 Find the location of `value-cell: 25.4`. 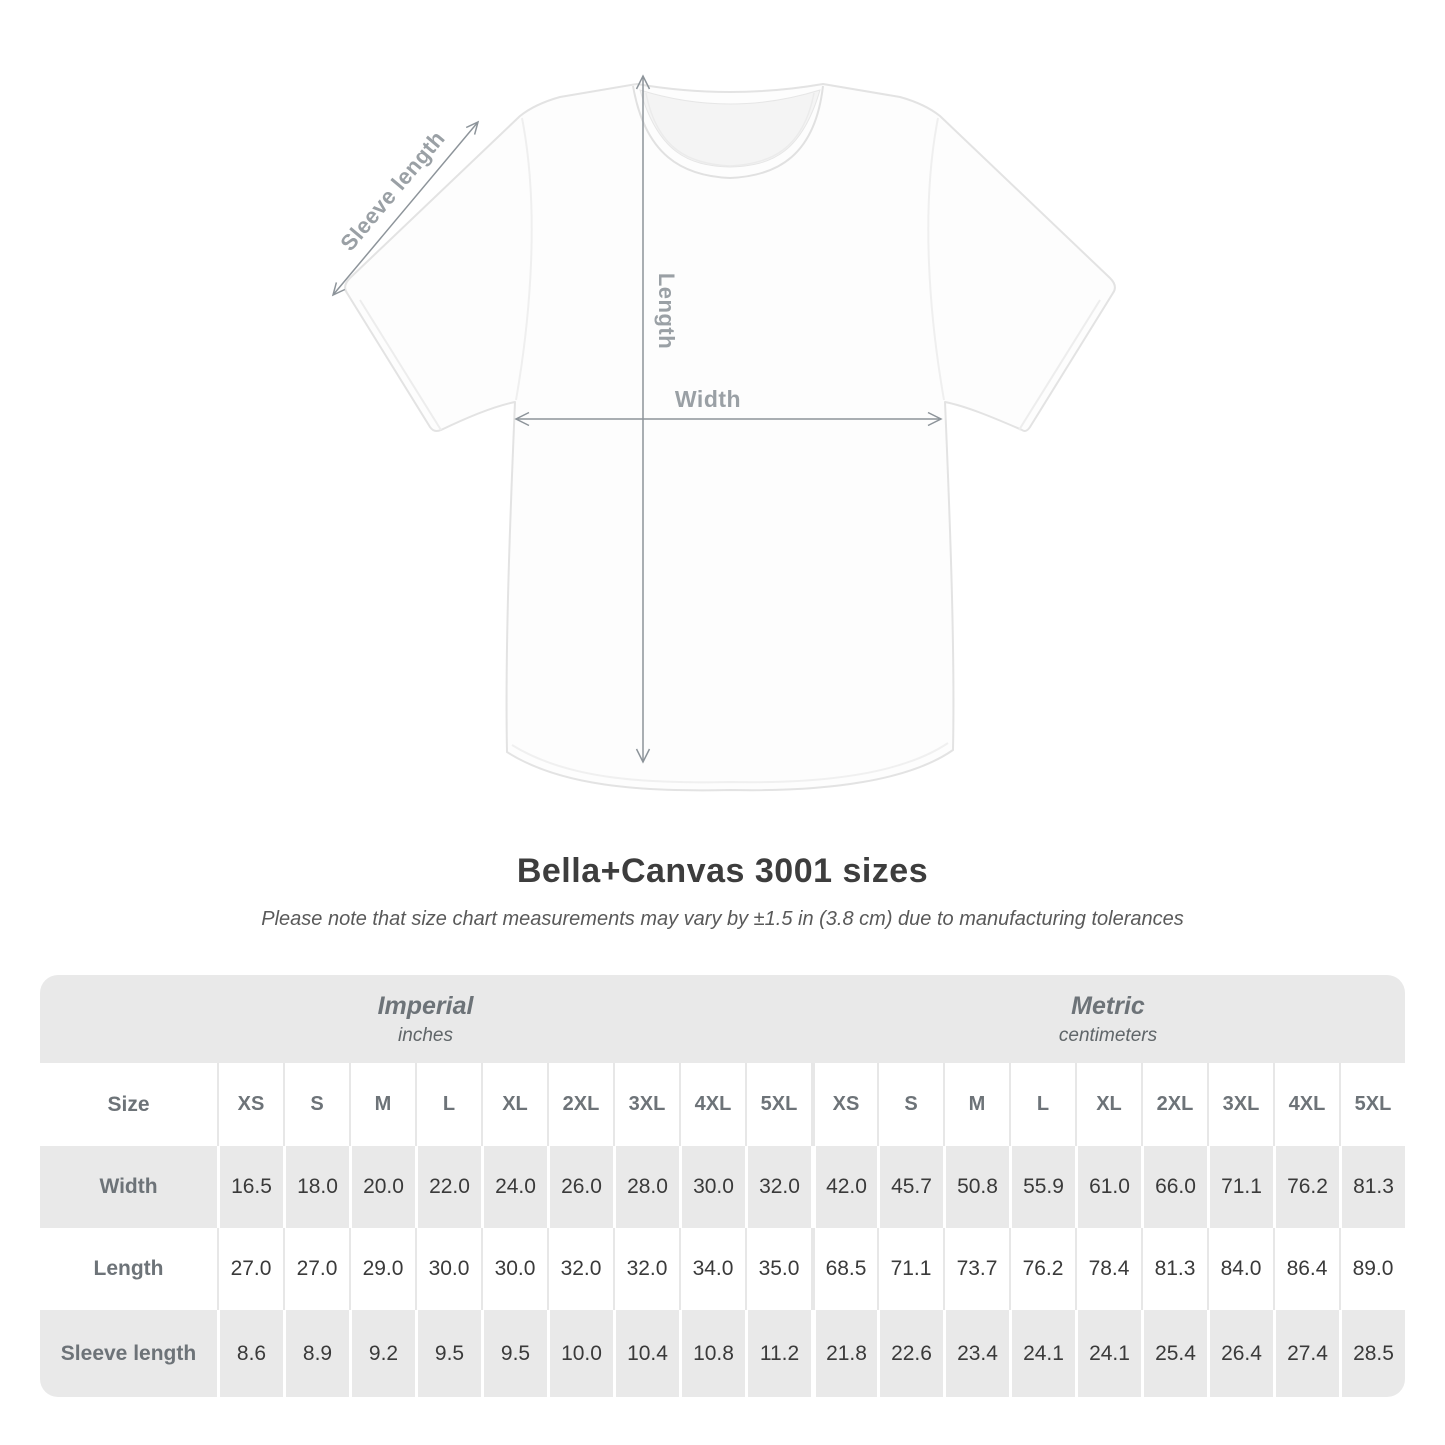

value-cell: 25.4 is located at coordinates (1174, 1353).